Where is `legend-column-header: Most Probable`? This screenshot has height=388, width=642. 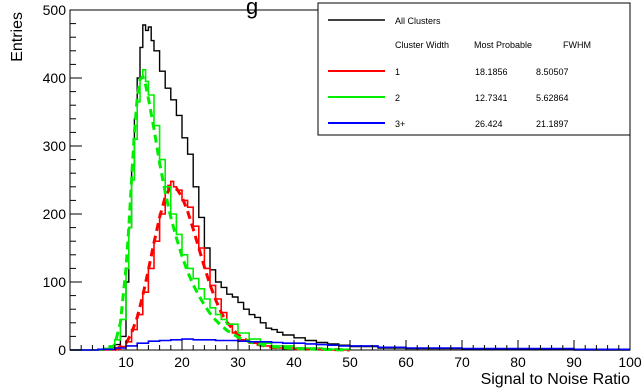
legend-column-header: Most Probable is located at coordinates (503, 45).